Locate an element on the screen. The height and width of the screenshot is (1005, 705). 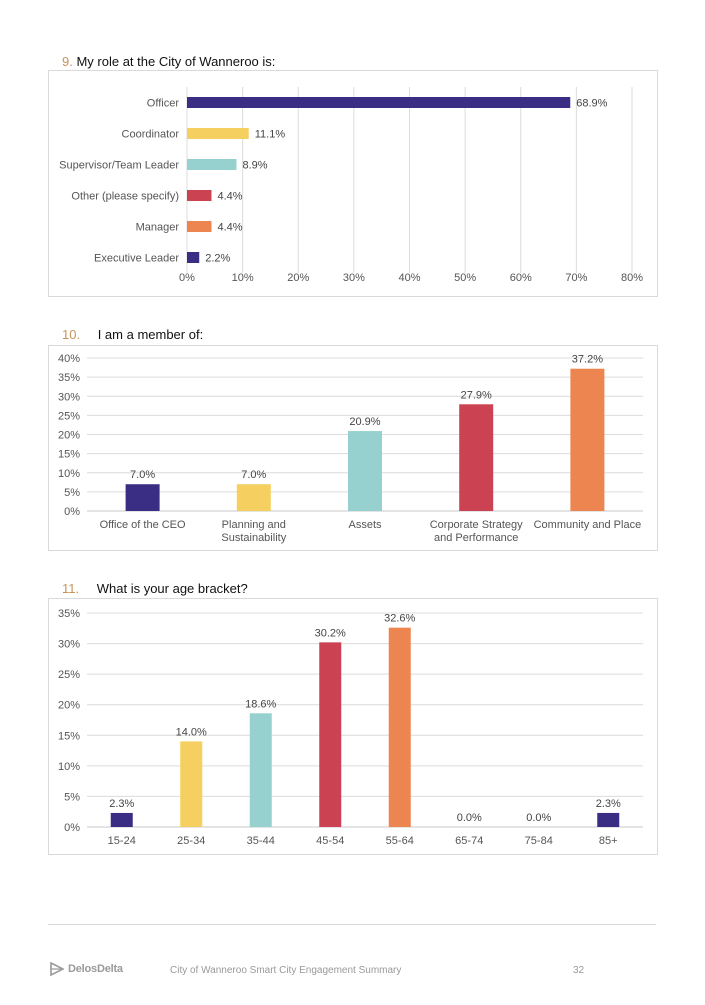
category-label: 15-24 is located at coordinates (122, 841).